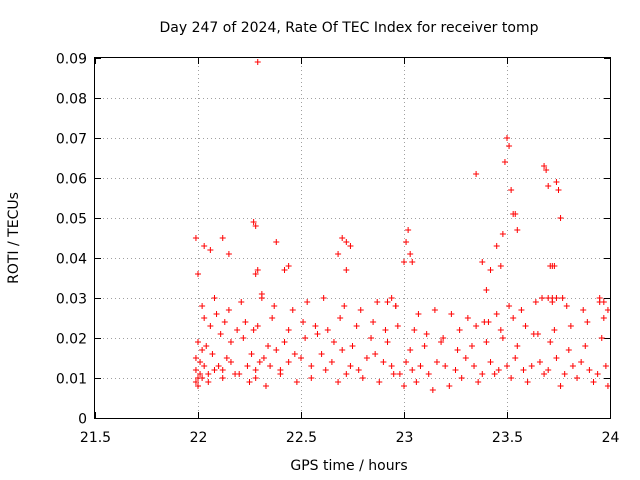 This screenshot has width=640, height=480. What do you see at coordinates (71, 260) in the screenshot?
I see `y-tick-label: 0.04` at bounding box center [71, 260].